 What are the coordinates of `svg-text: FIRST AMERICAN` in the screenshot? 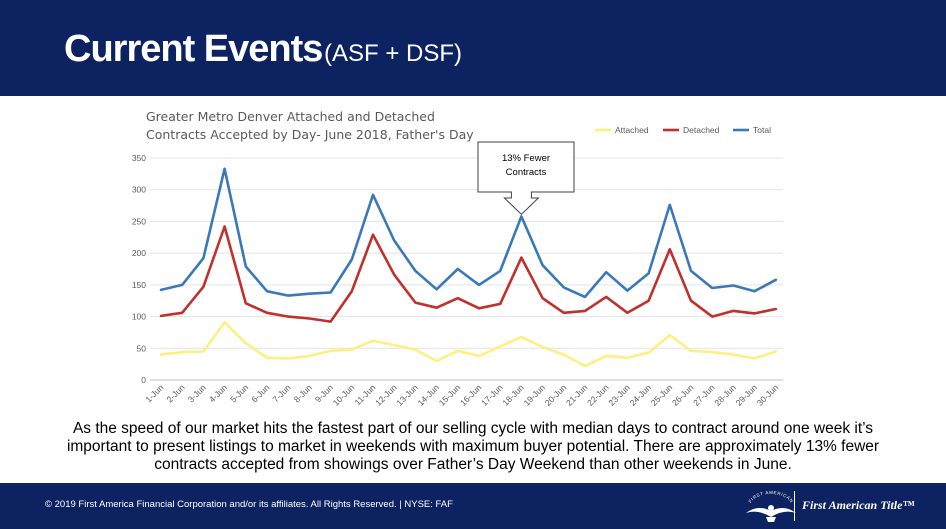 It's located at (770, 497).